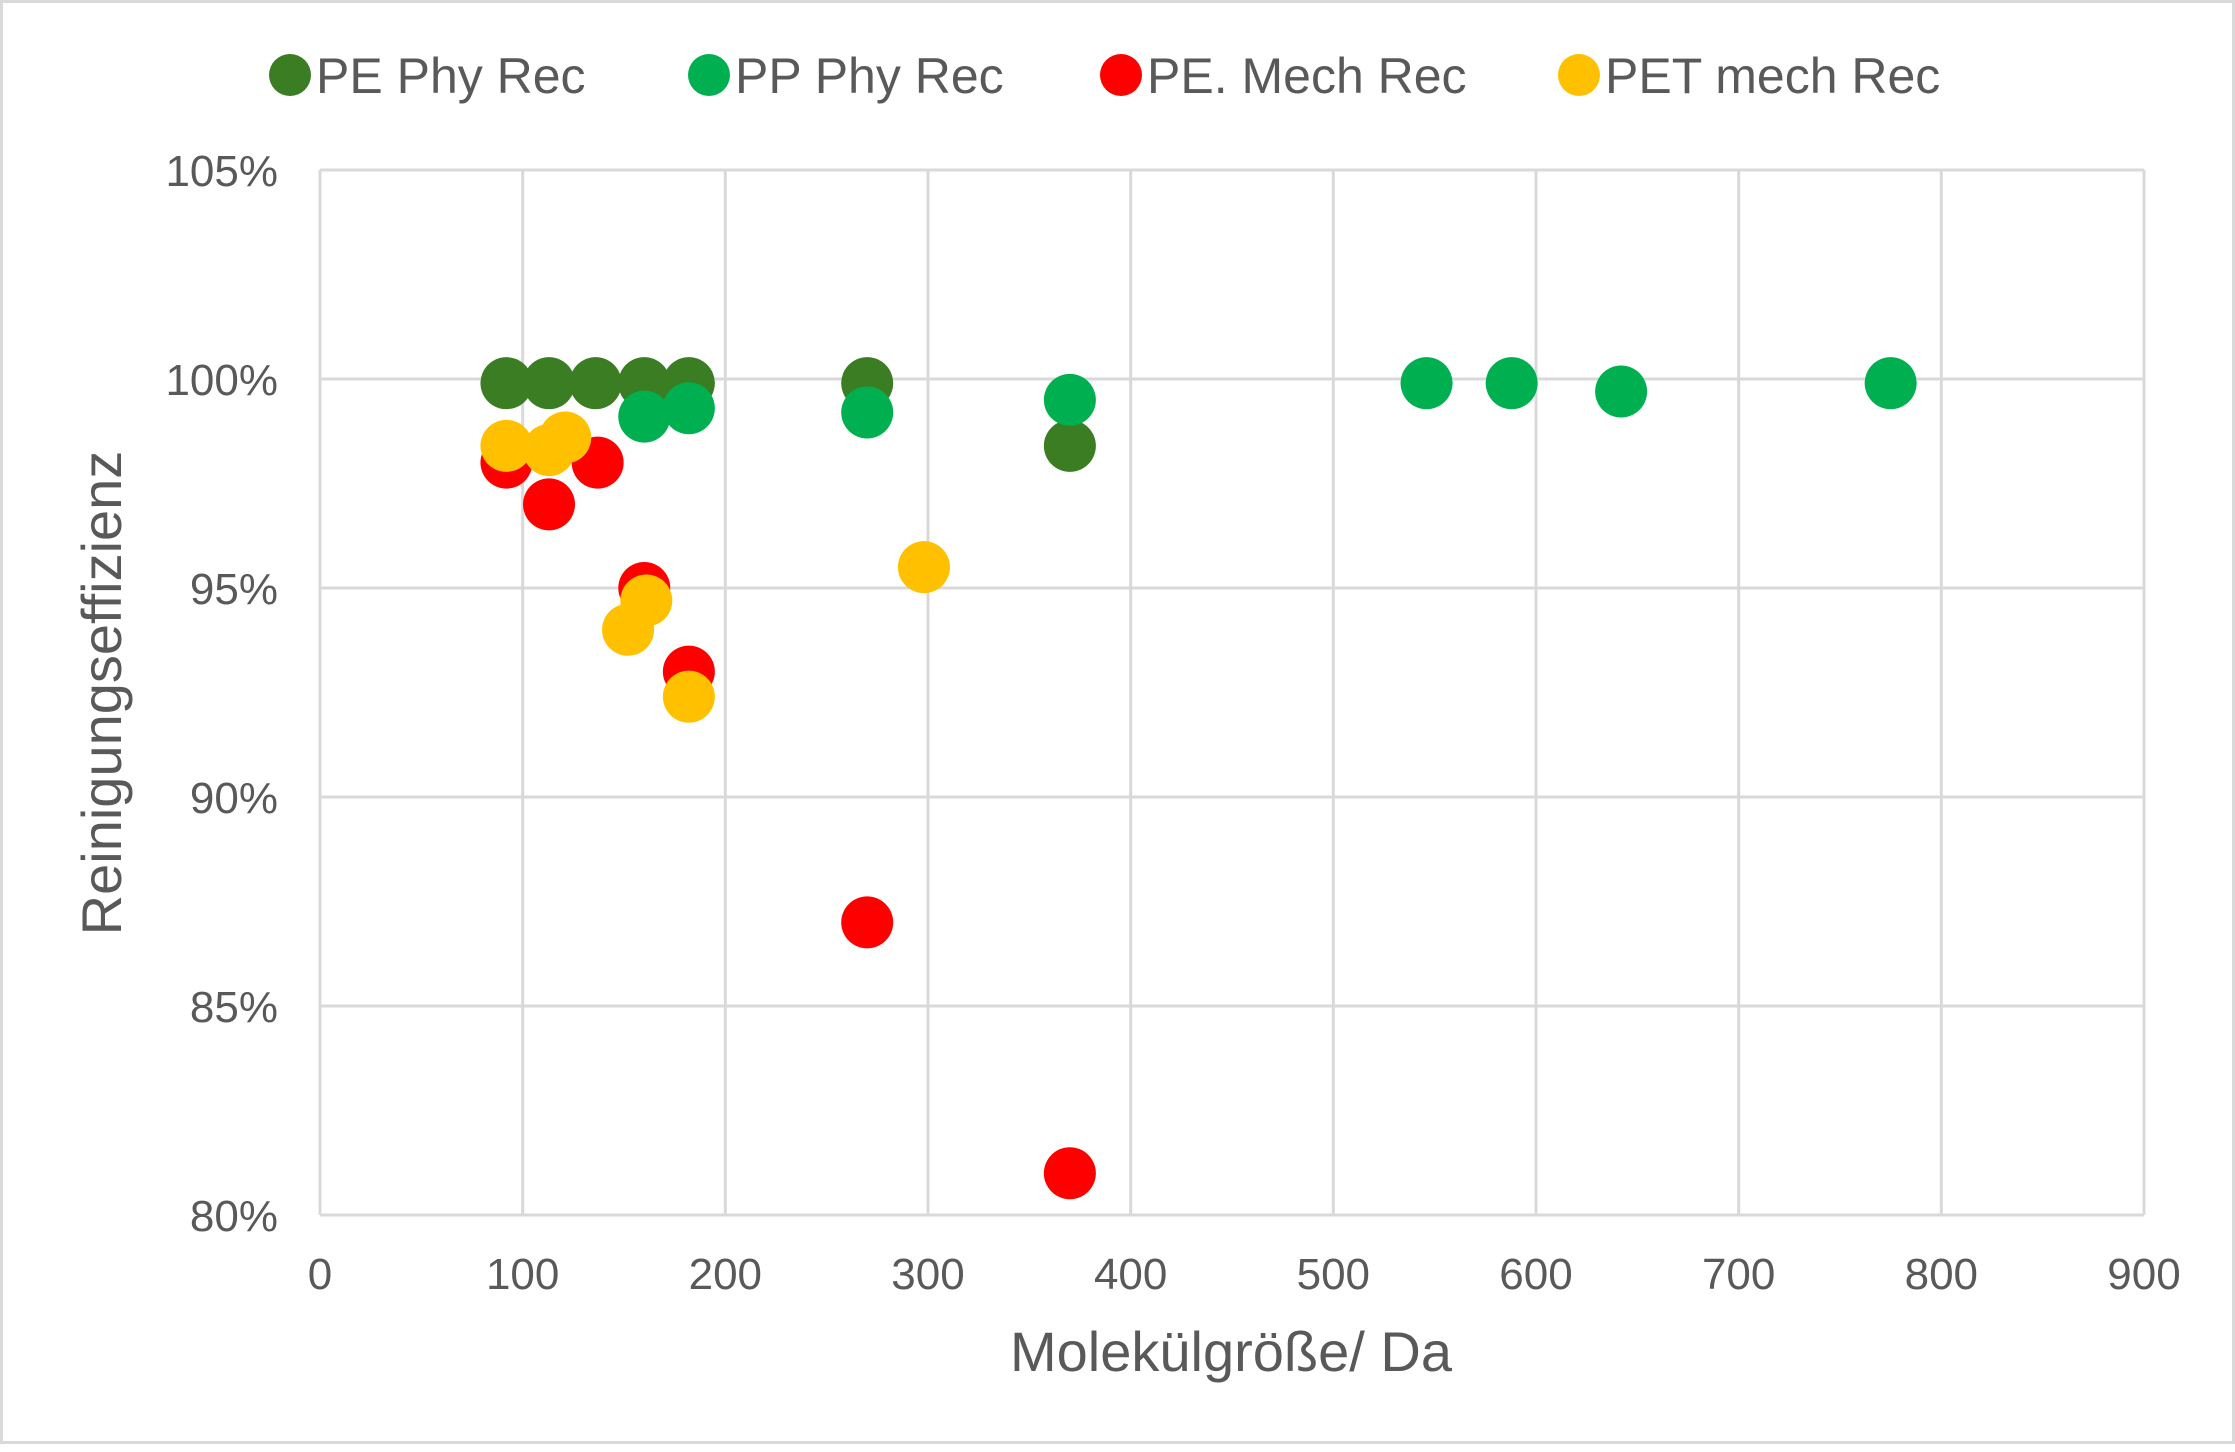 The height and width of the screenshot is (1452, 2235). I want to click on y-axis-title: Reinigungseffizienz, so click(101, 693).